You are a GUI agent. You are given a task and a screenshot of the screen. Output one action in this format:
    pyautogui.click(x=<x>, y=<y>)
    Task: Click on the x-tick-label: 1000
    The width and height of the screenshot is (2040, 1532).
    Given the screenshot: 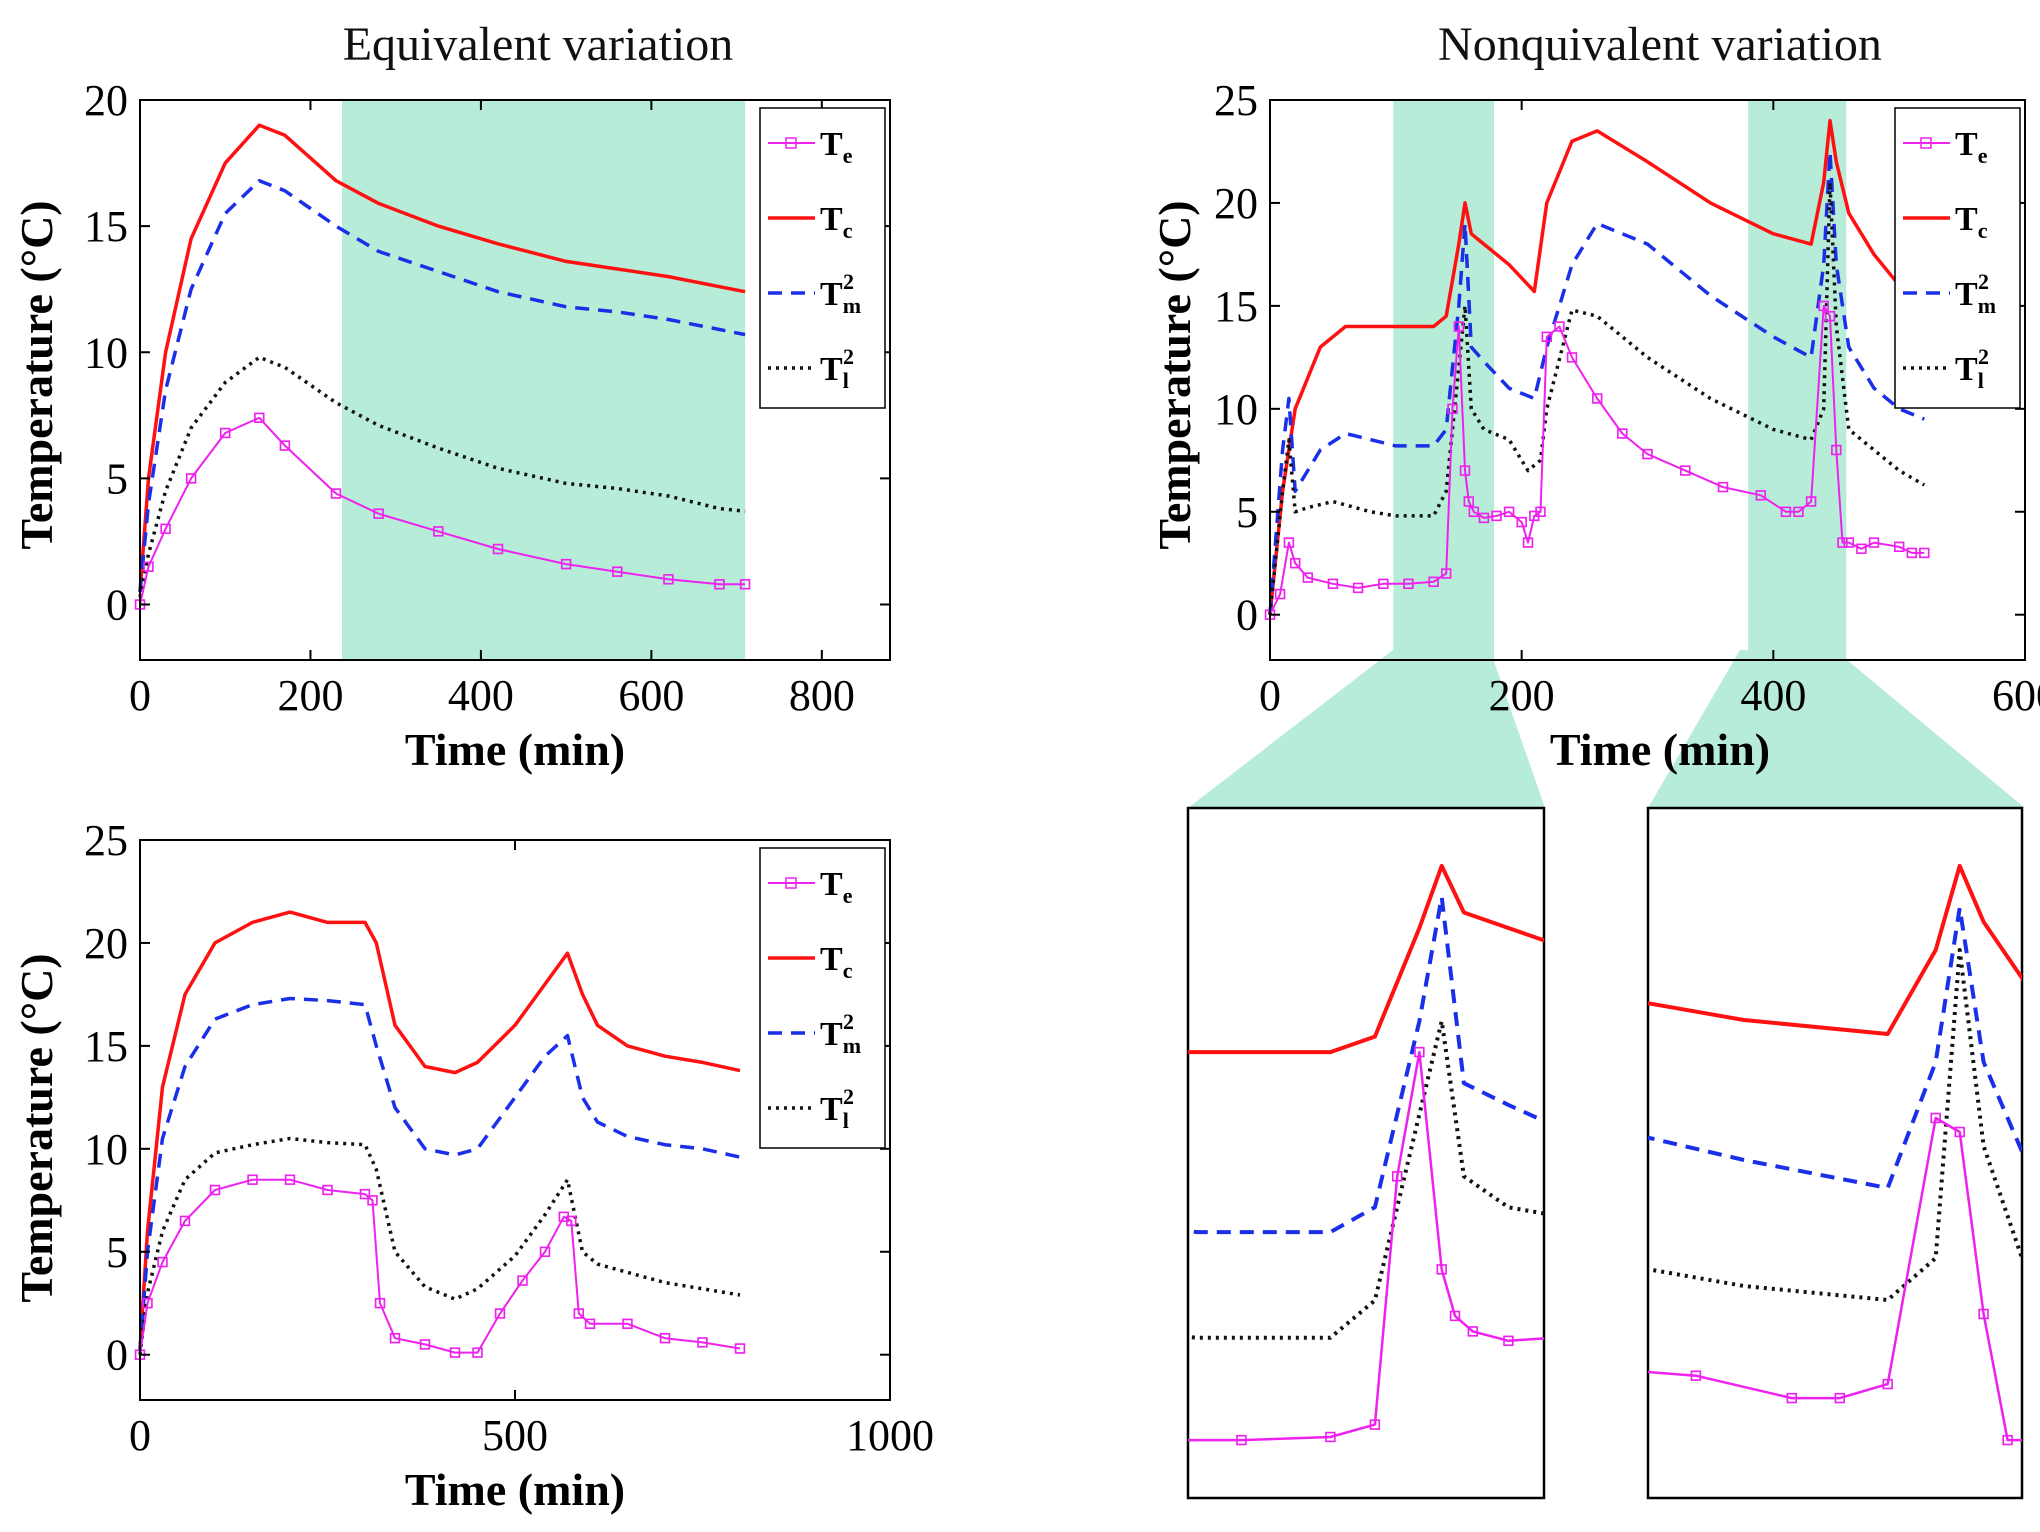 What is the action you would take?
    pyautogui.click(x=890, y=1435)
    